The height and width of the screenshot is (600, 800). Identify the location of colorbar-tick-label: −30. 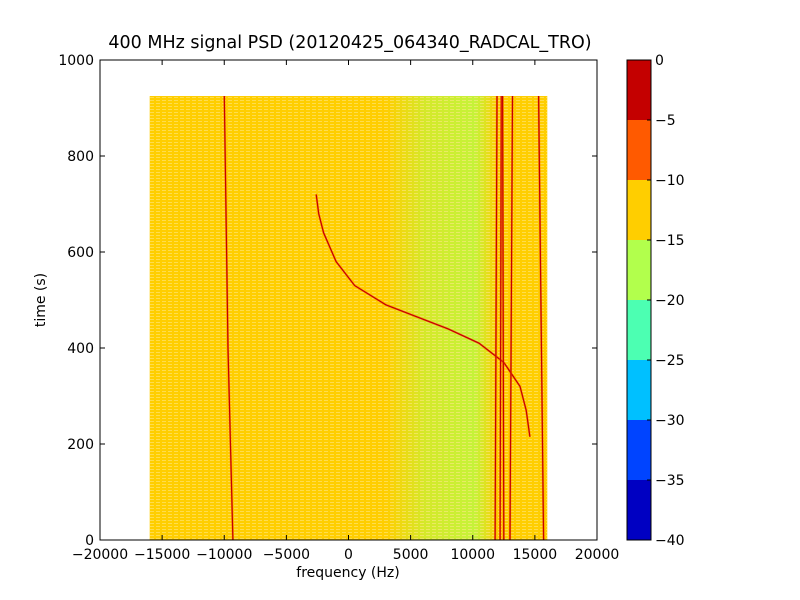
(670, 421).